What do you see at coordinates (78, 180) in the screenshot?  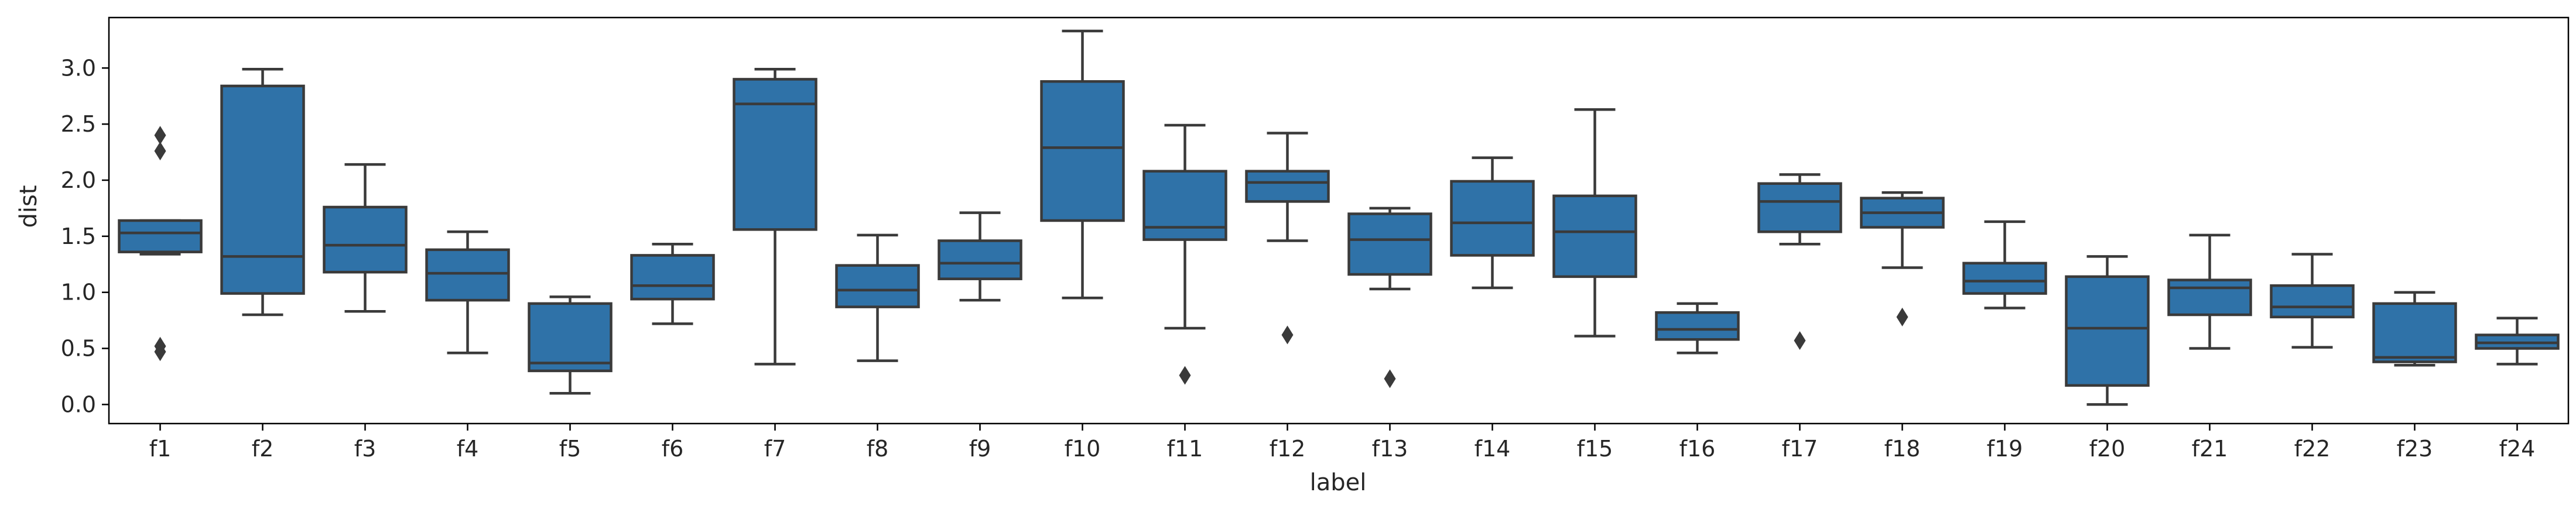 I see `y-tick-label: 2.0` at bounding box center [78, 180].